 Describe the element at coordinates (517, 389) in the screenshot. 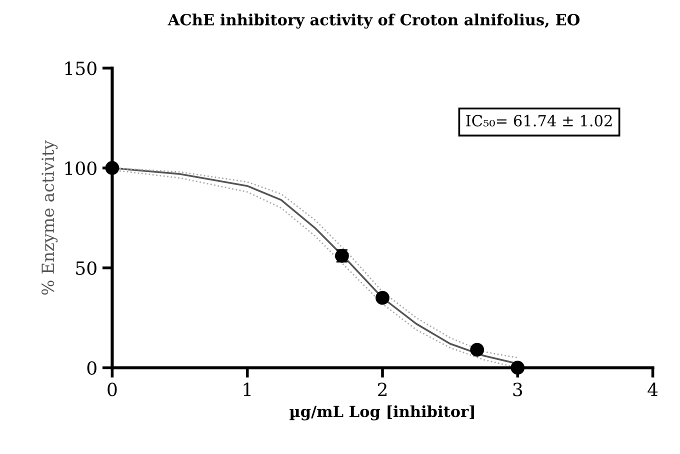

I see `x-tick-label: 3` at that location.